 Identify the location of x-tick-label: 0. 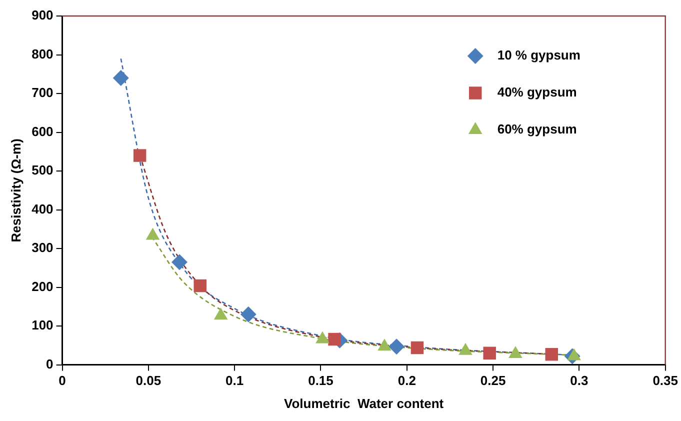
(62, 380).